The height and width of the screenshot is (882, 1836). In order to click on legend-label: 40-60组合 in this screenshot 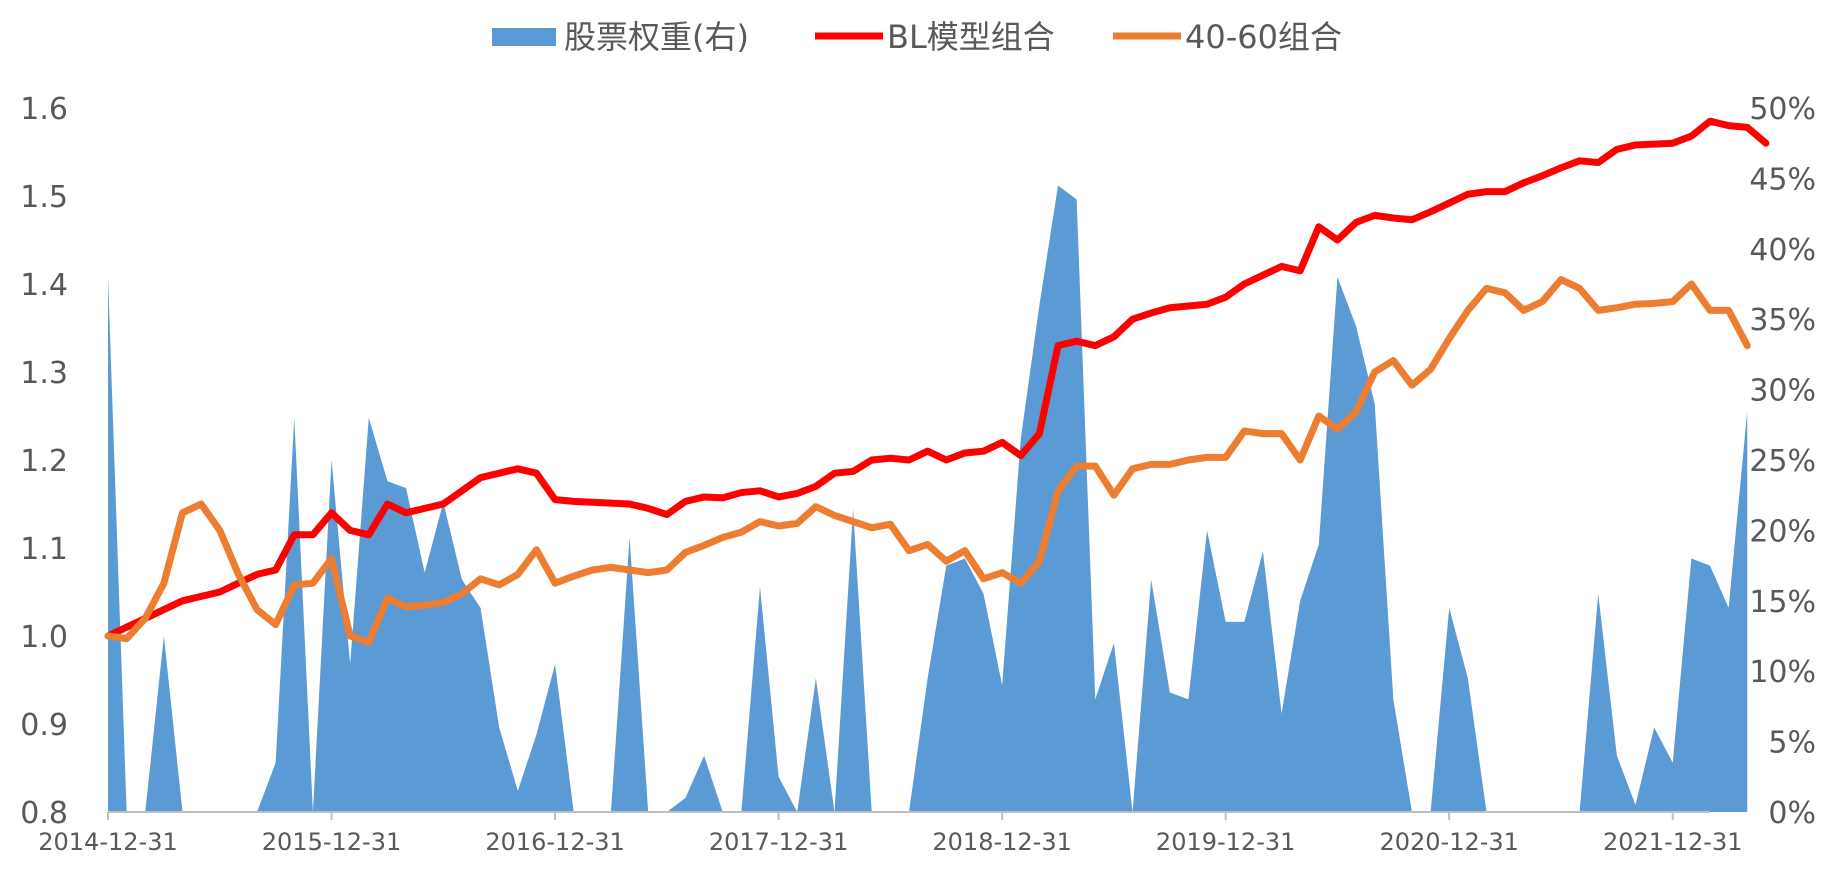, I will do `click(1263, 37)`.